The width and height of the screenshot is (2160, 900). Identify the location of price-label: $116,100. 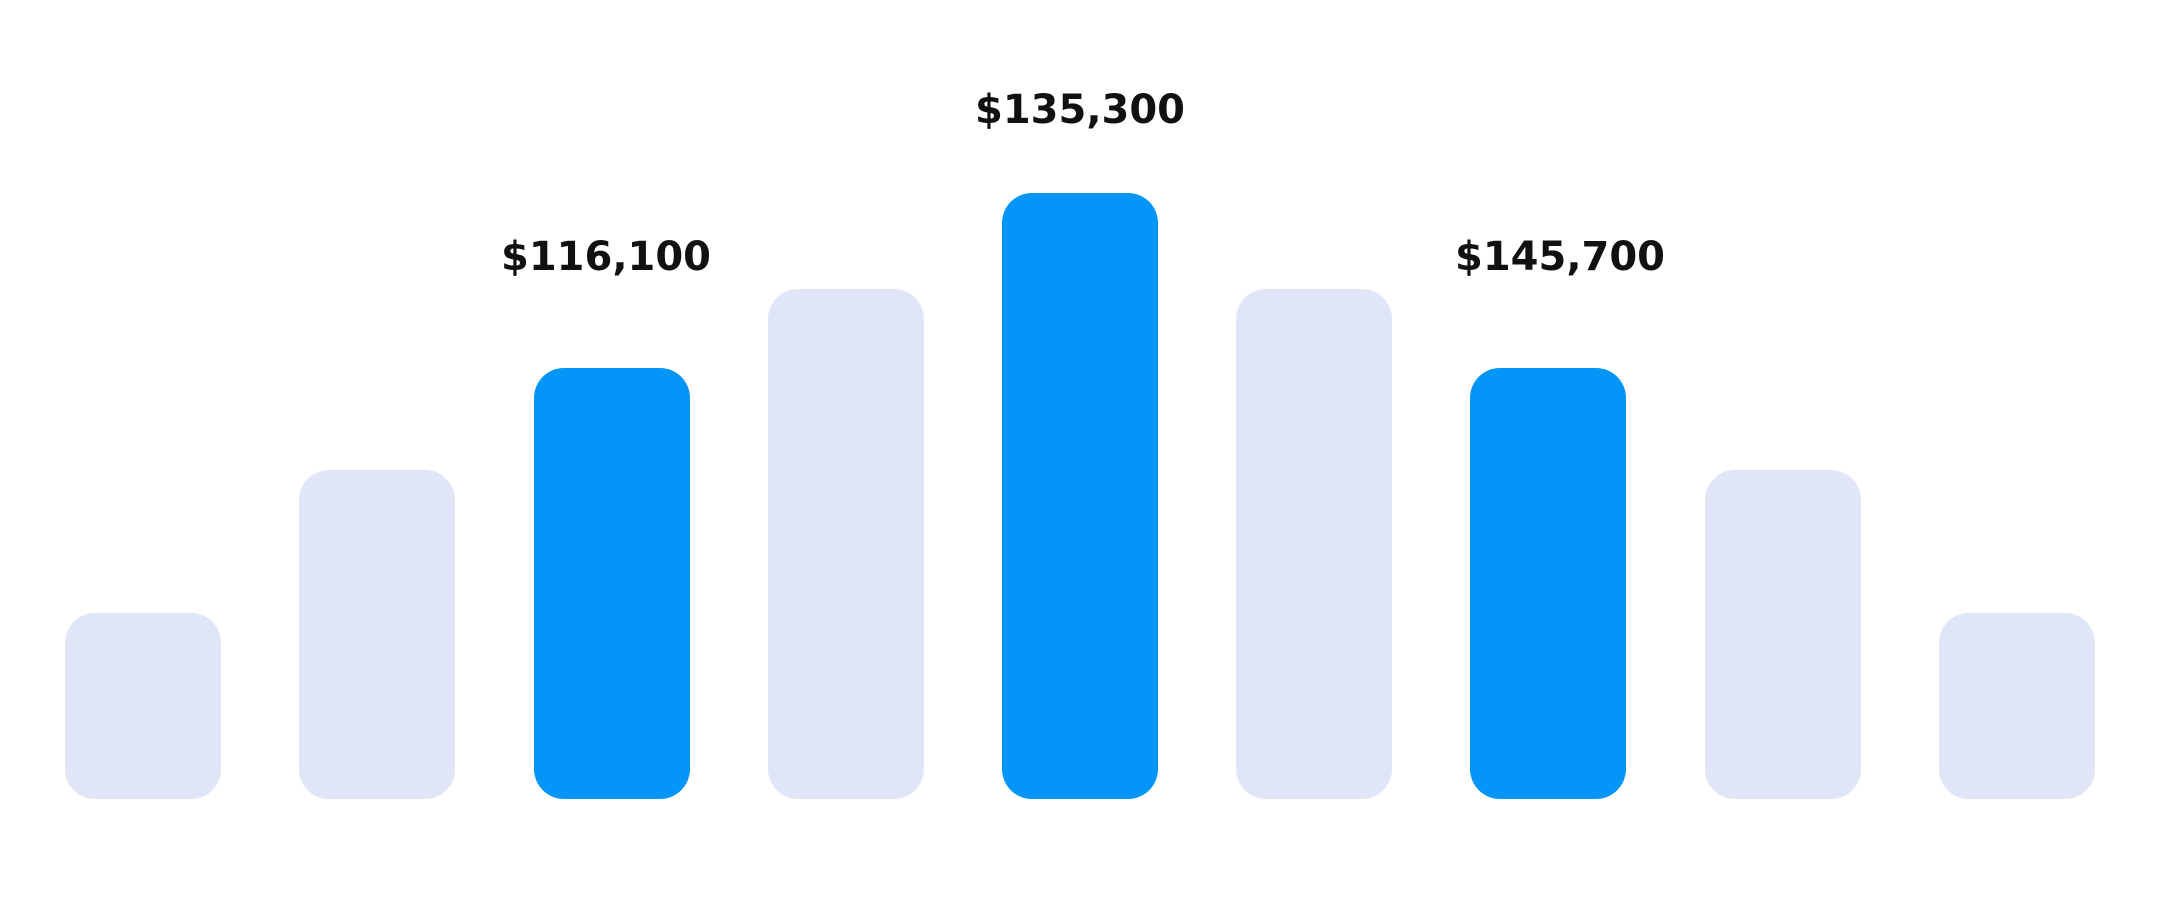
(606, 257).